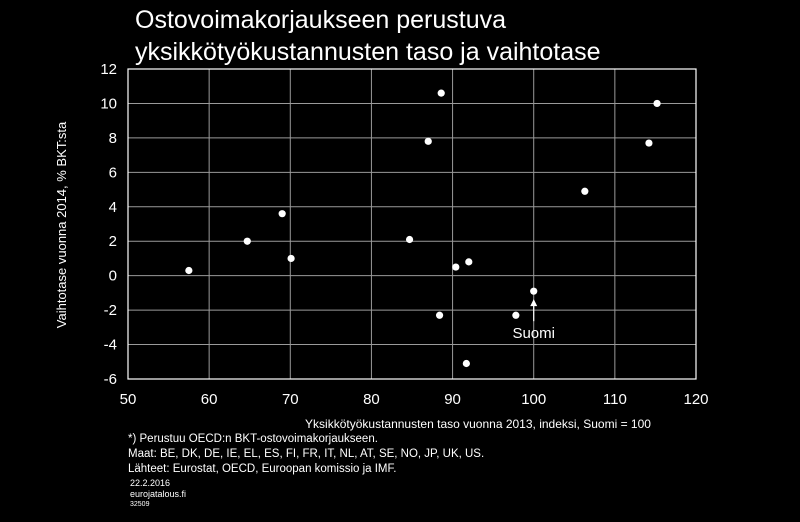  What do you see at coordinates (108, 69) in the screenshot?
I see `y-tick-label: 12` at bounding box center [108, 69].